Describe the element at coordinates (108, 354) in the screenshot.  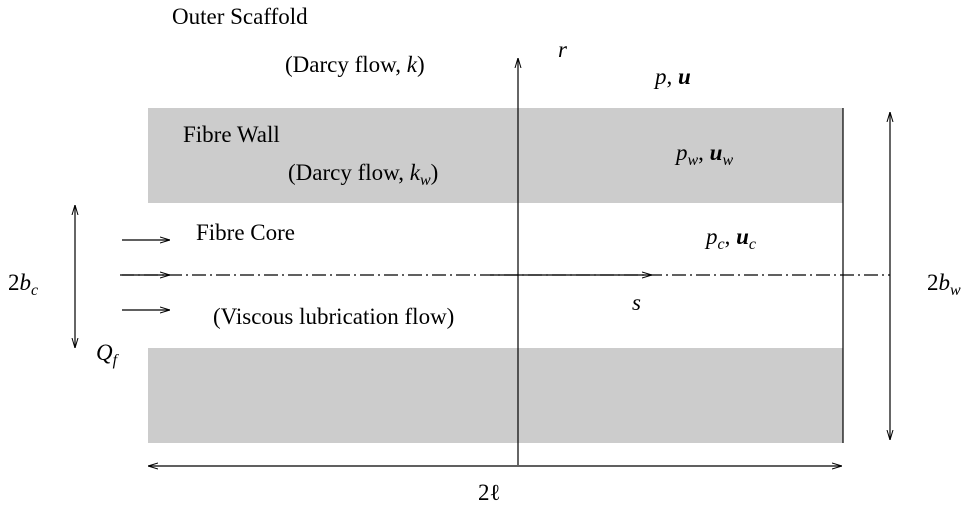
I see `label: Qf` at that location.